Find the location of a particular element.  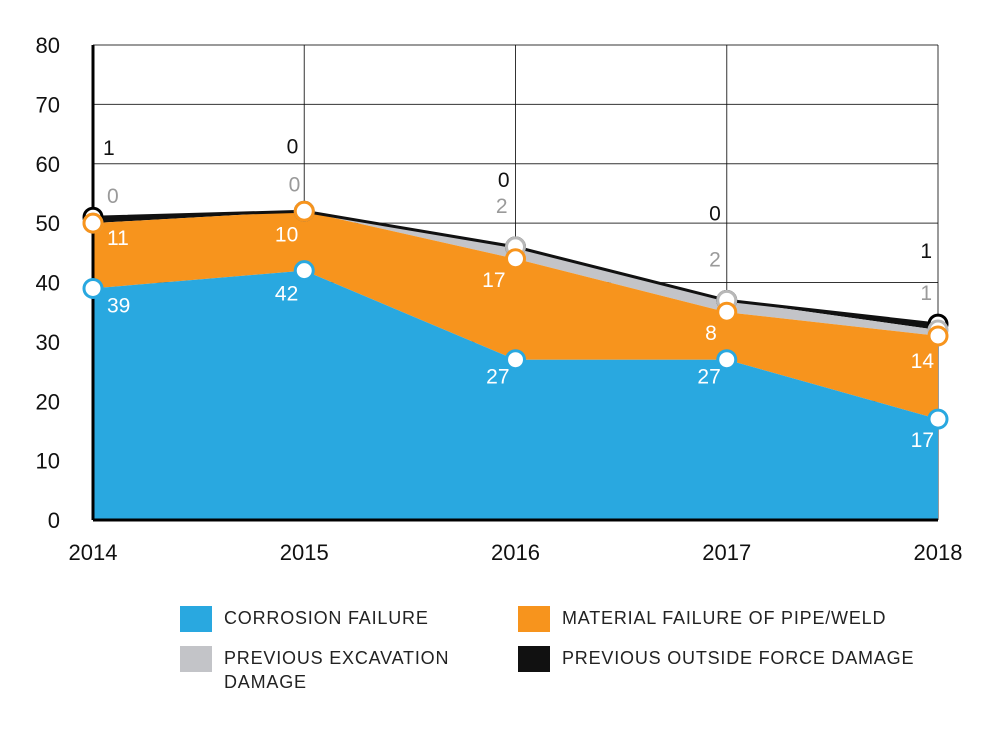

y-tick-label: 0 is located at coordinates (54, 520).